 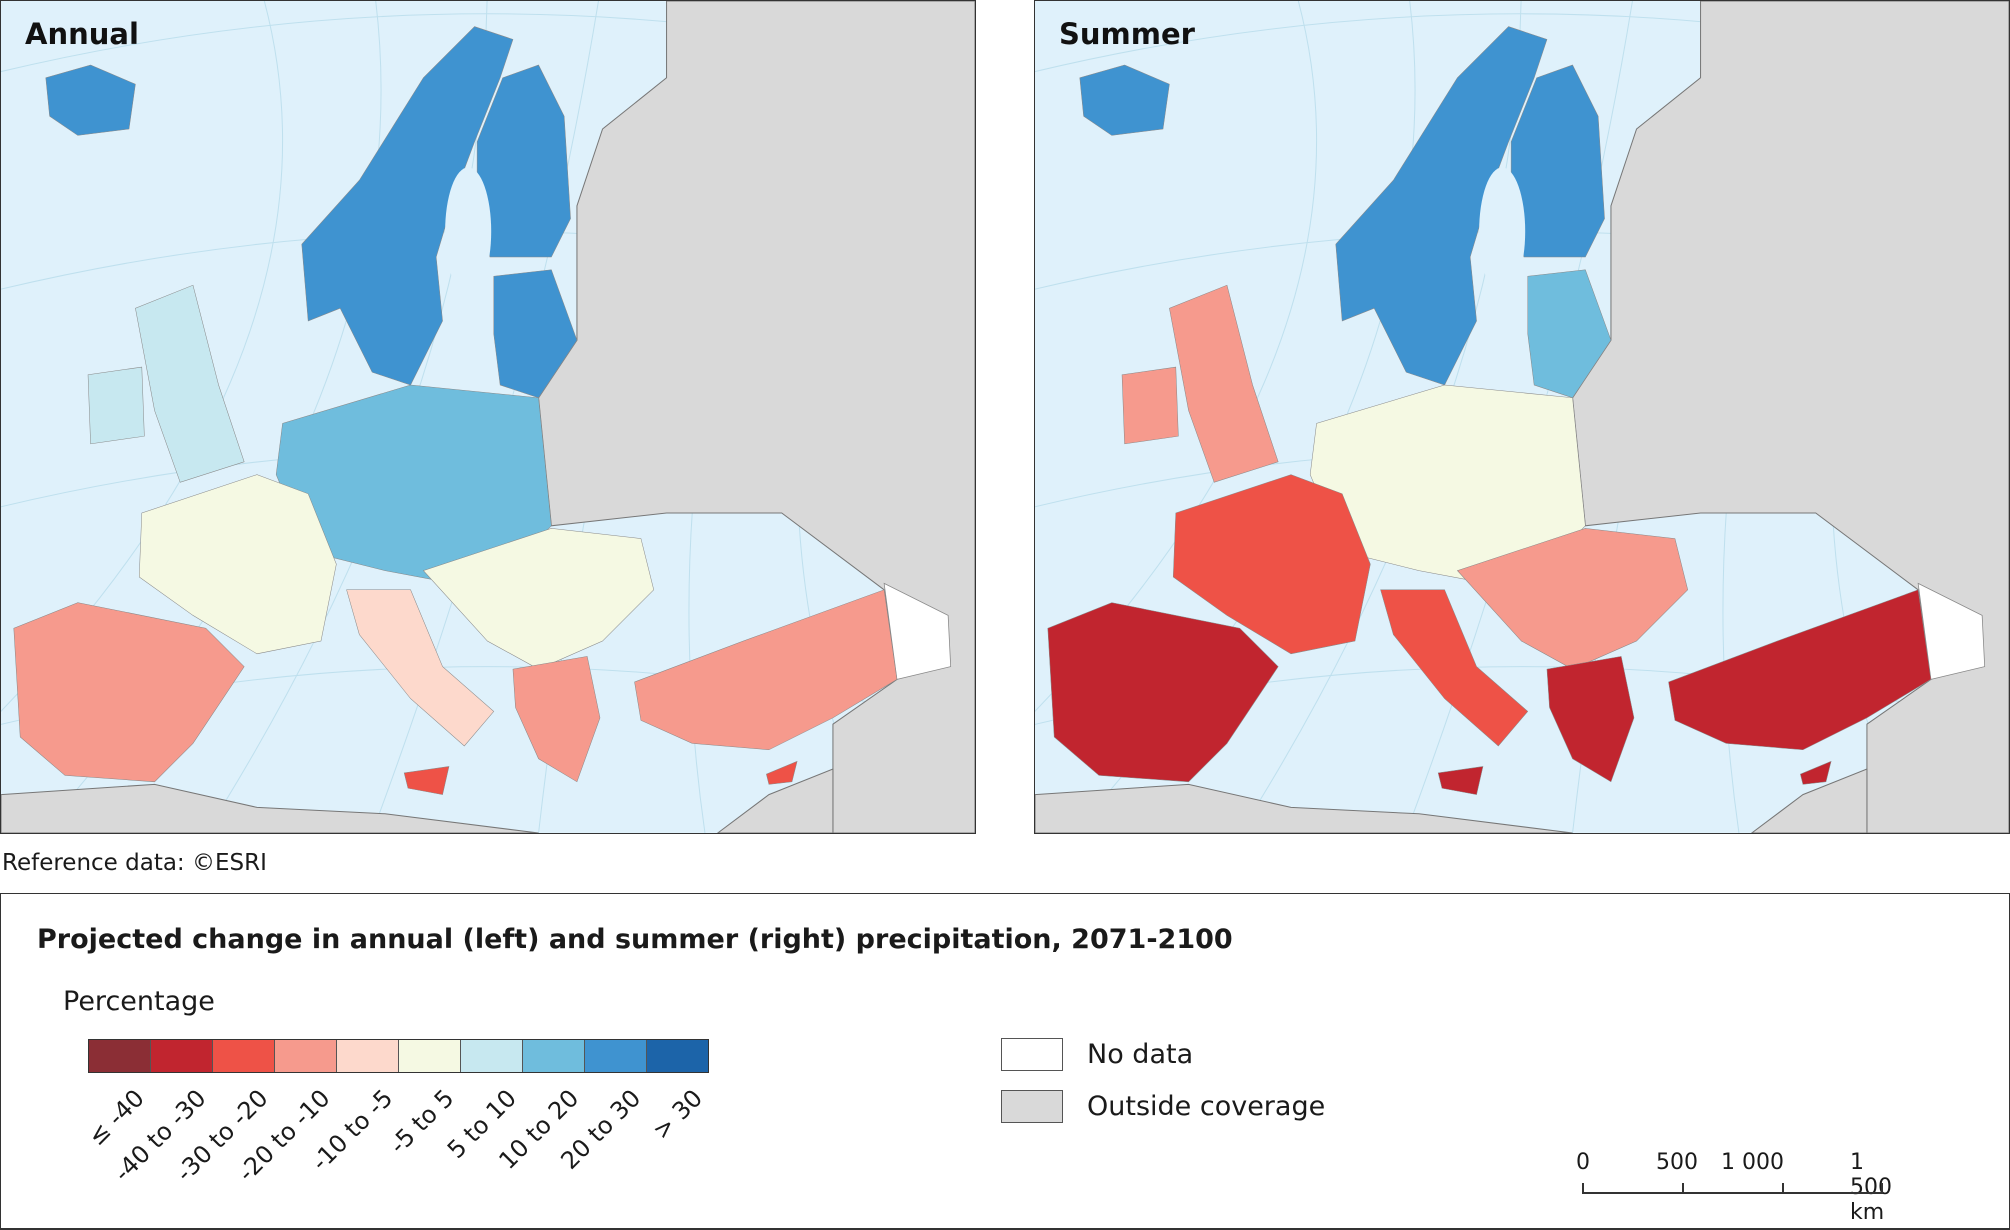 I want to click on scale-label-0: 0, so click(x=1583, y=1162).